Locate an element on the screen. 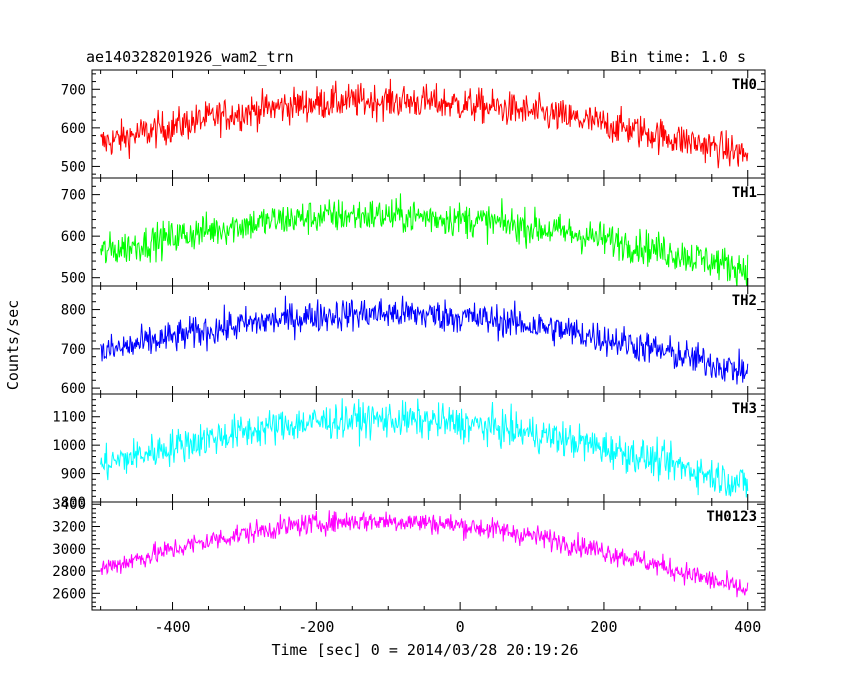 Image resolution: width=850 pixels, height=680 pixels. chart-title: ae140328201926_wam2_trn is located at coordinates (190, 57).